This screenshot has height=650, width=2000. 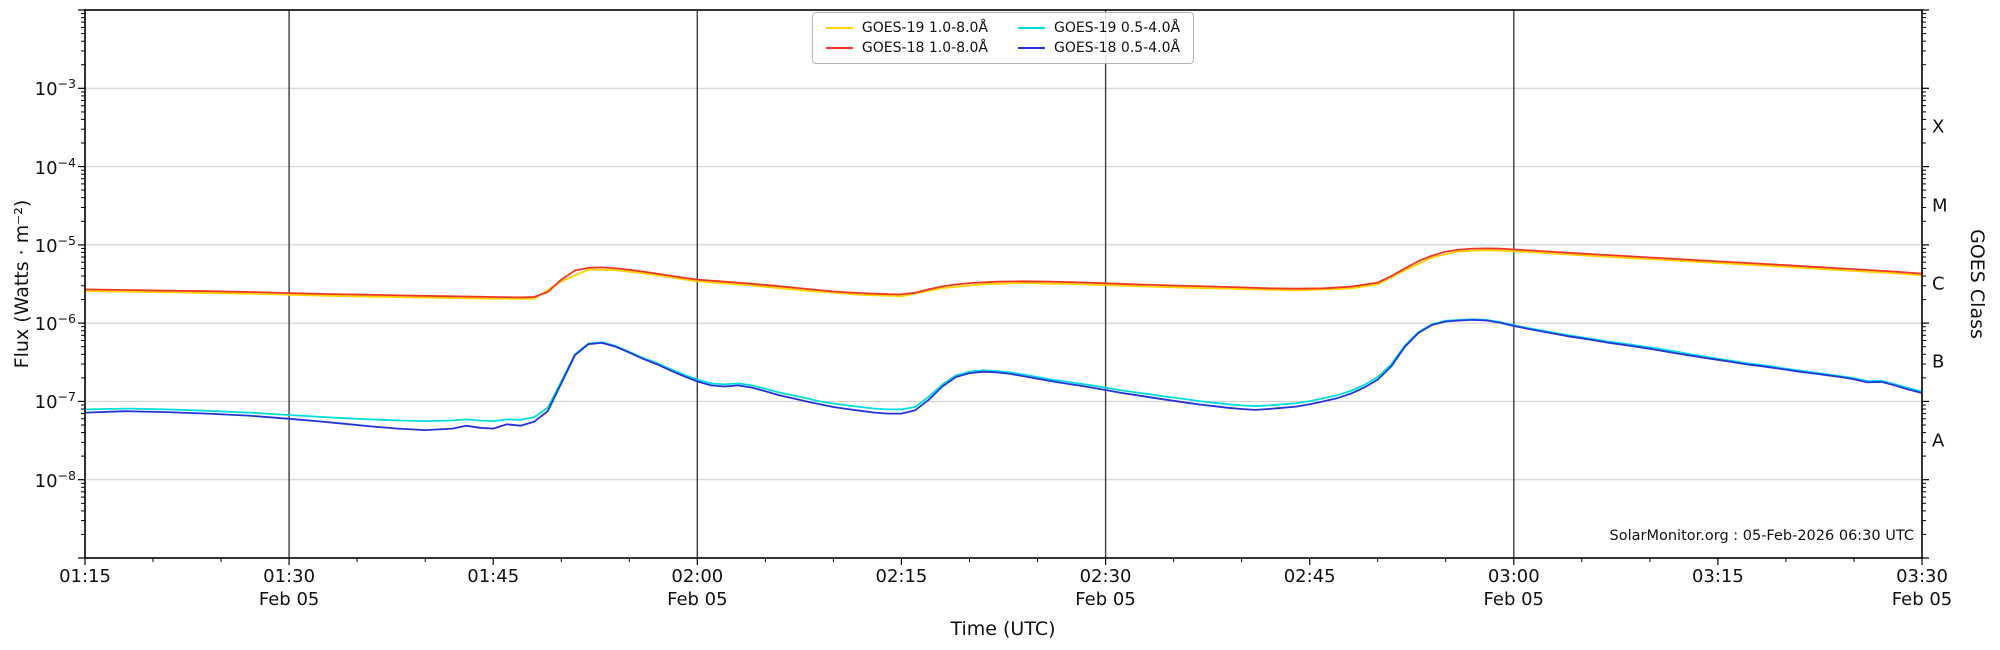 What do you see at coordinates (55, 88) in the screenshot?
I see `y-tick-label: 10⁻³` at bounding box center [55, 88].